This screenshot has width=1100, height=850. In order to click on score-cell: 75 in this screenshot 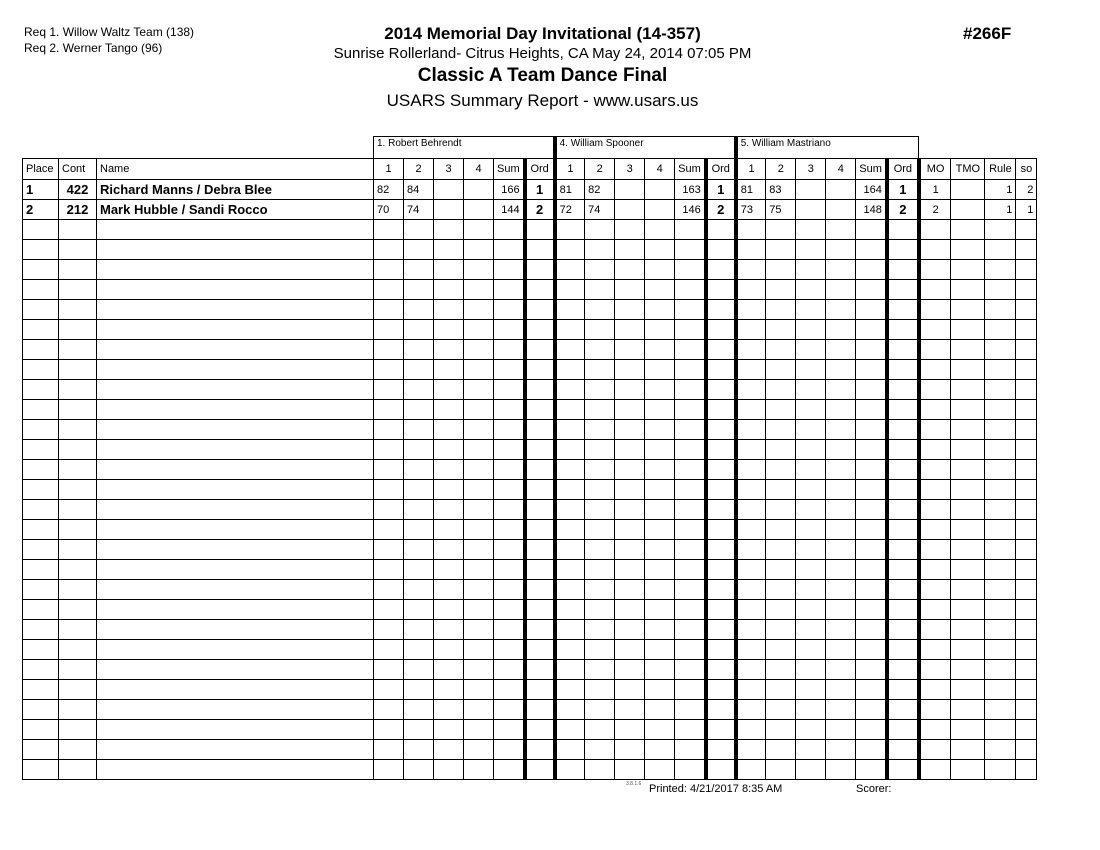, I will do `click(781, 209)`.